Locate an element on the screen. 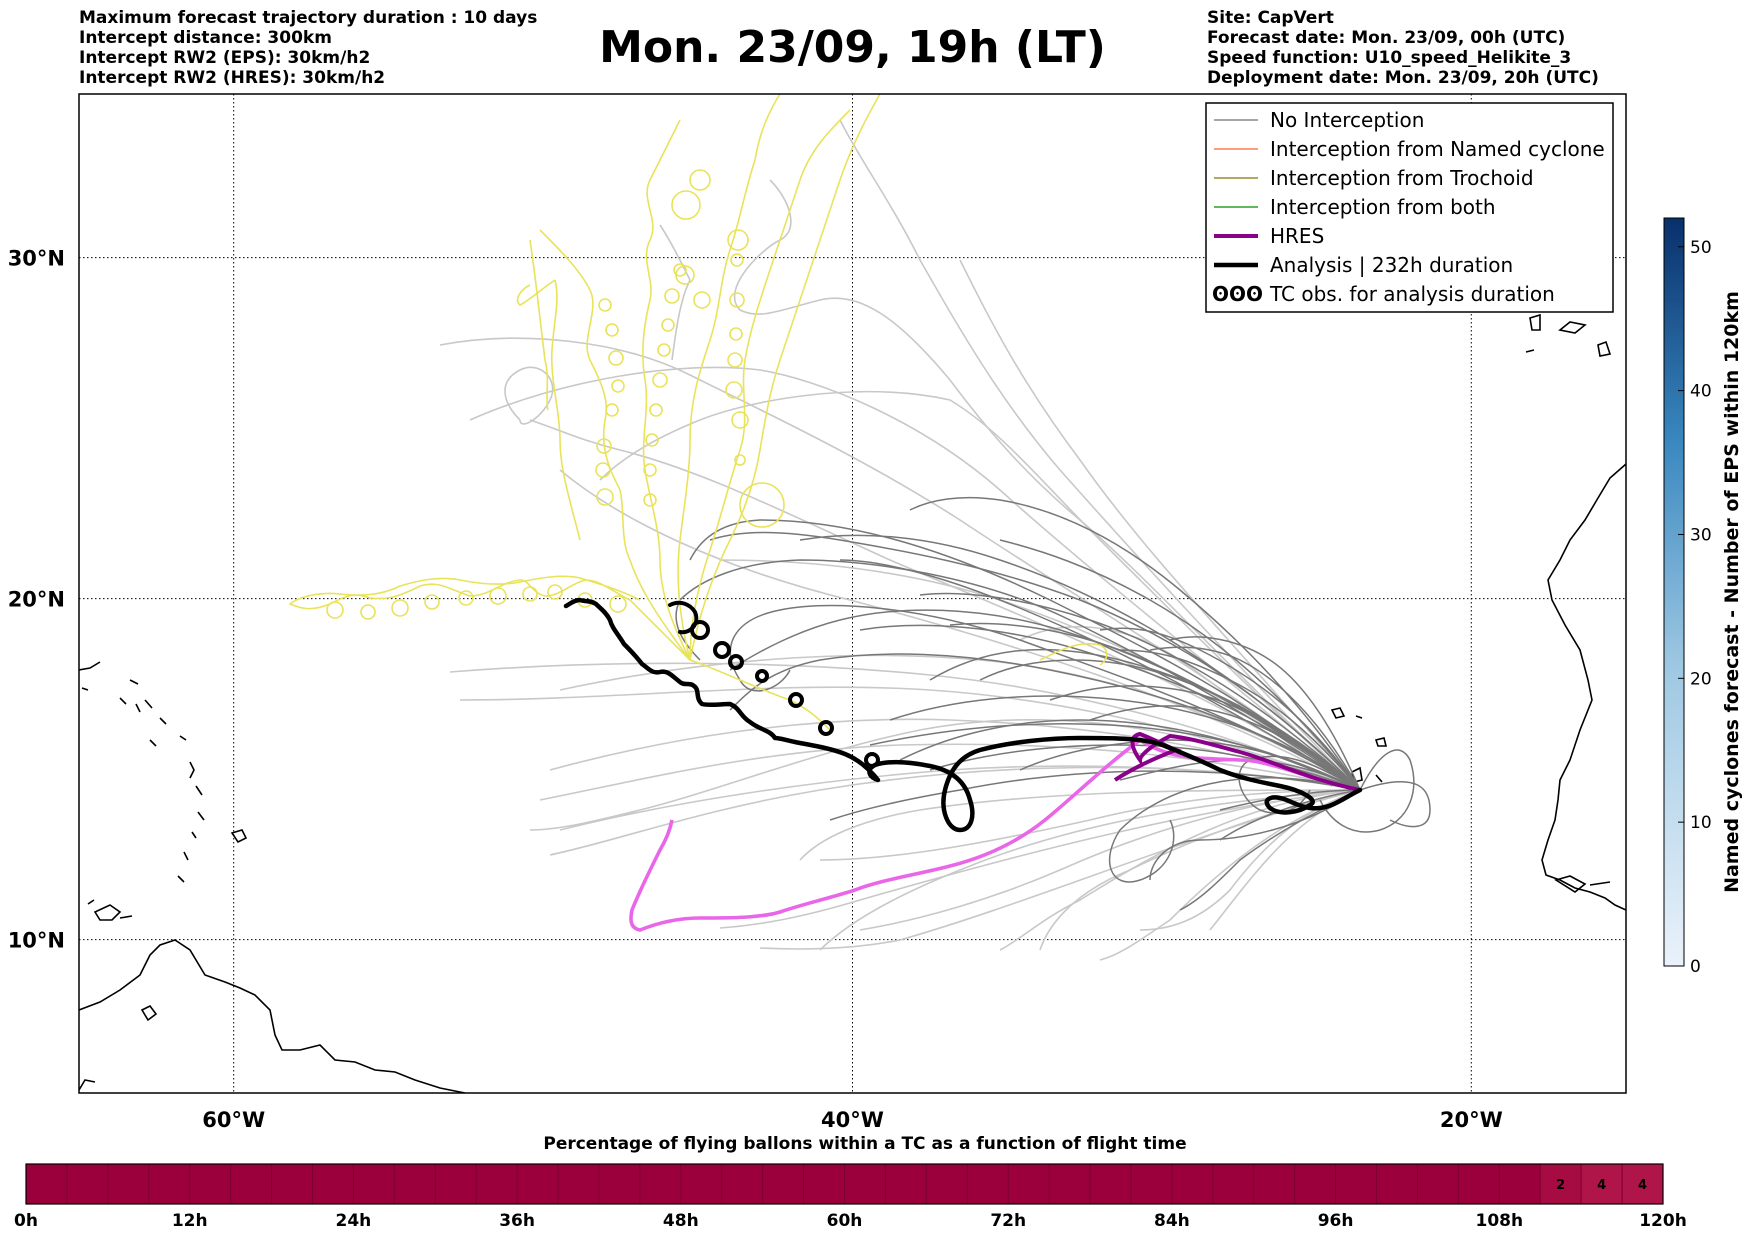 Image resolution: width=1752 pixels, height=1241 pixels. coast-capeverde is located at coordinates (1357, 747).